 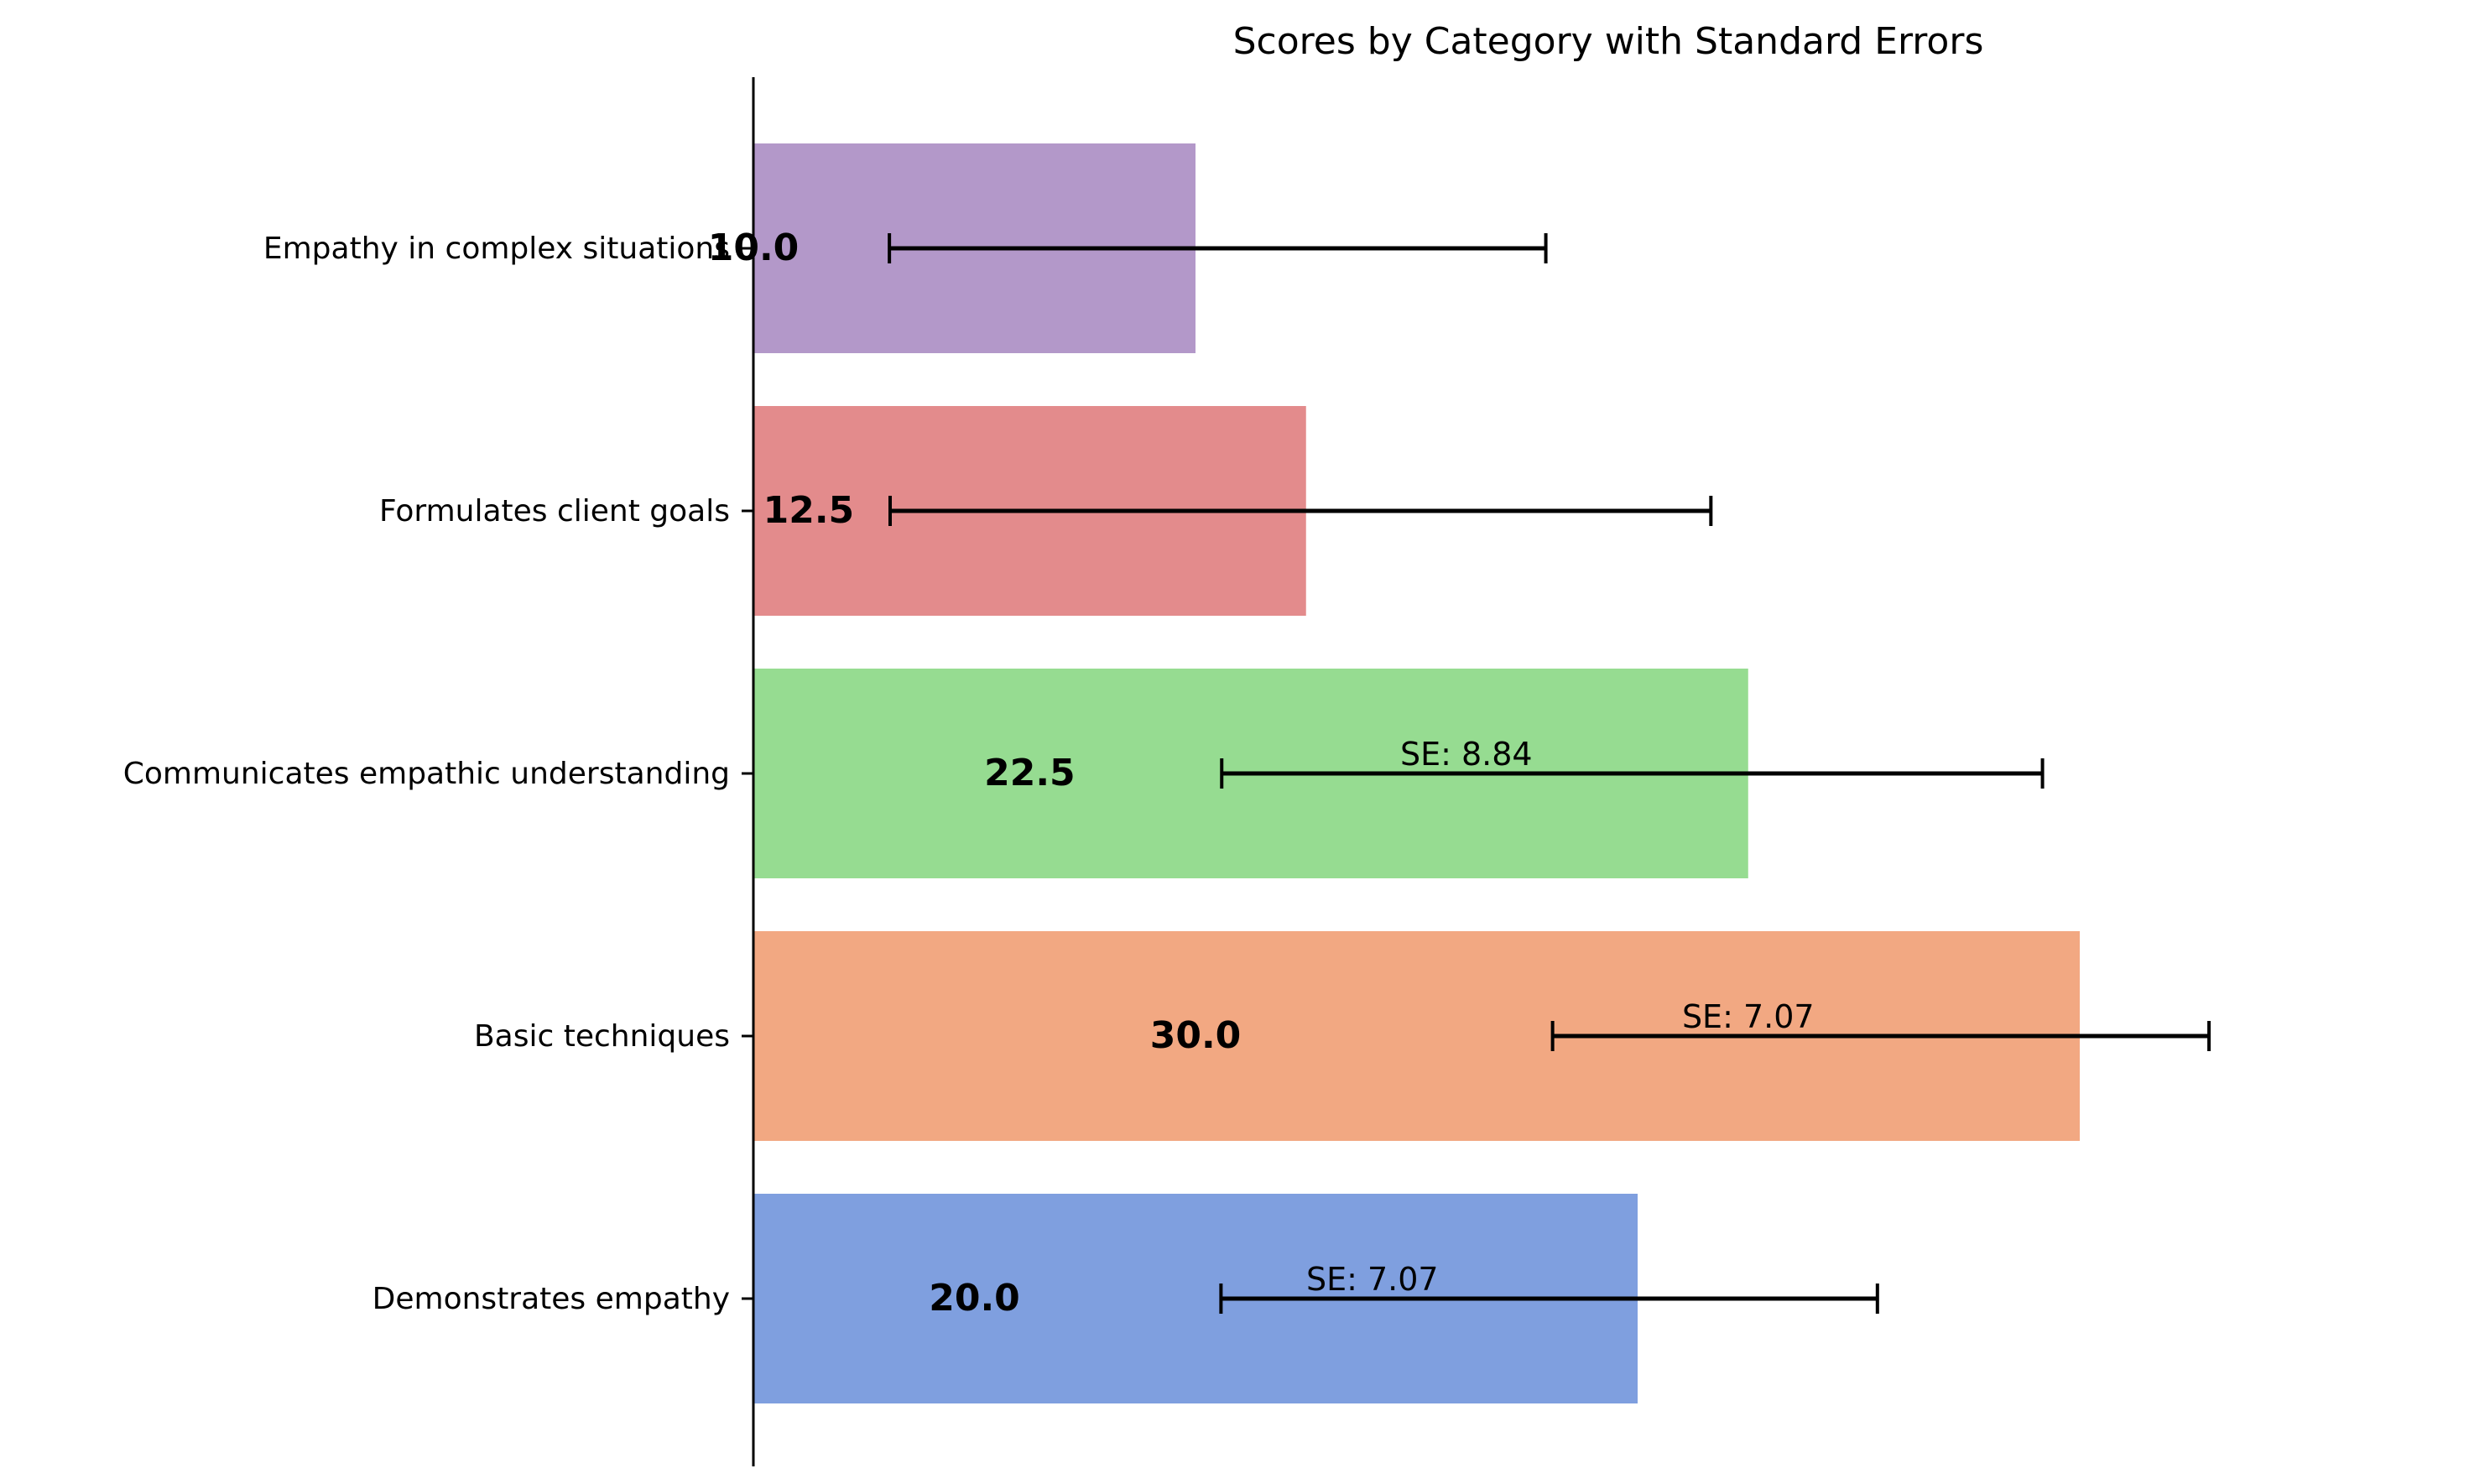 I want to click on chart-title: Scores by Category with Standard Errors, so click(x=1608, y=41).